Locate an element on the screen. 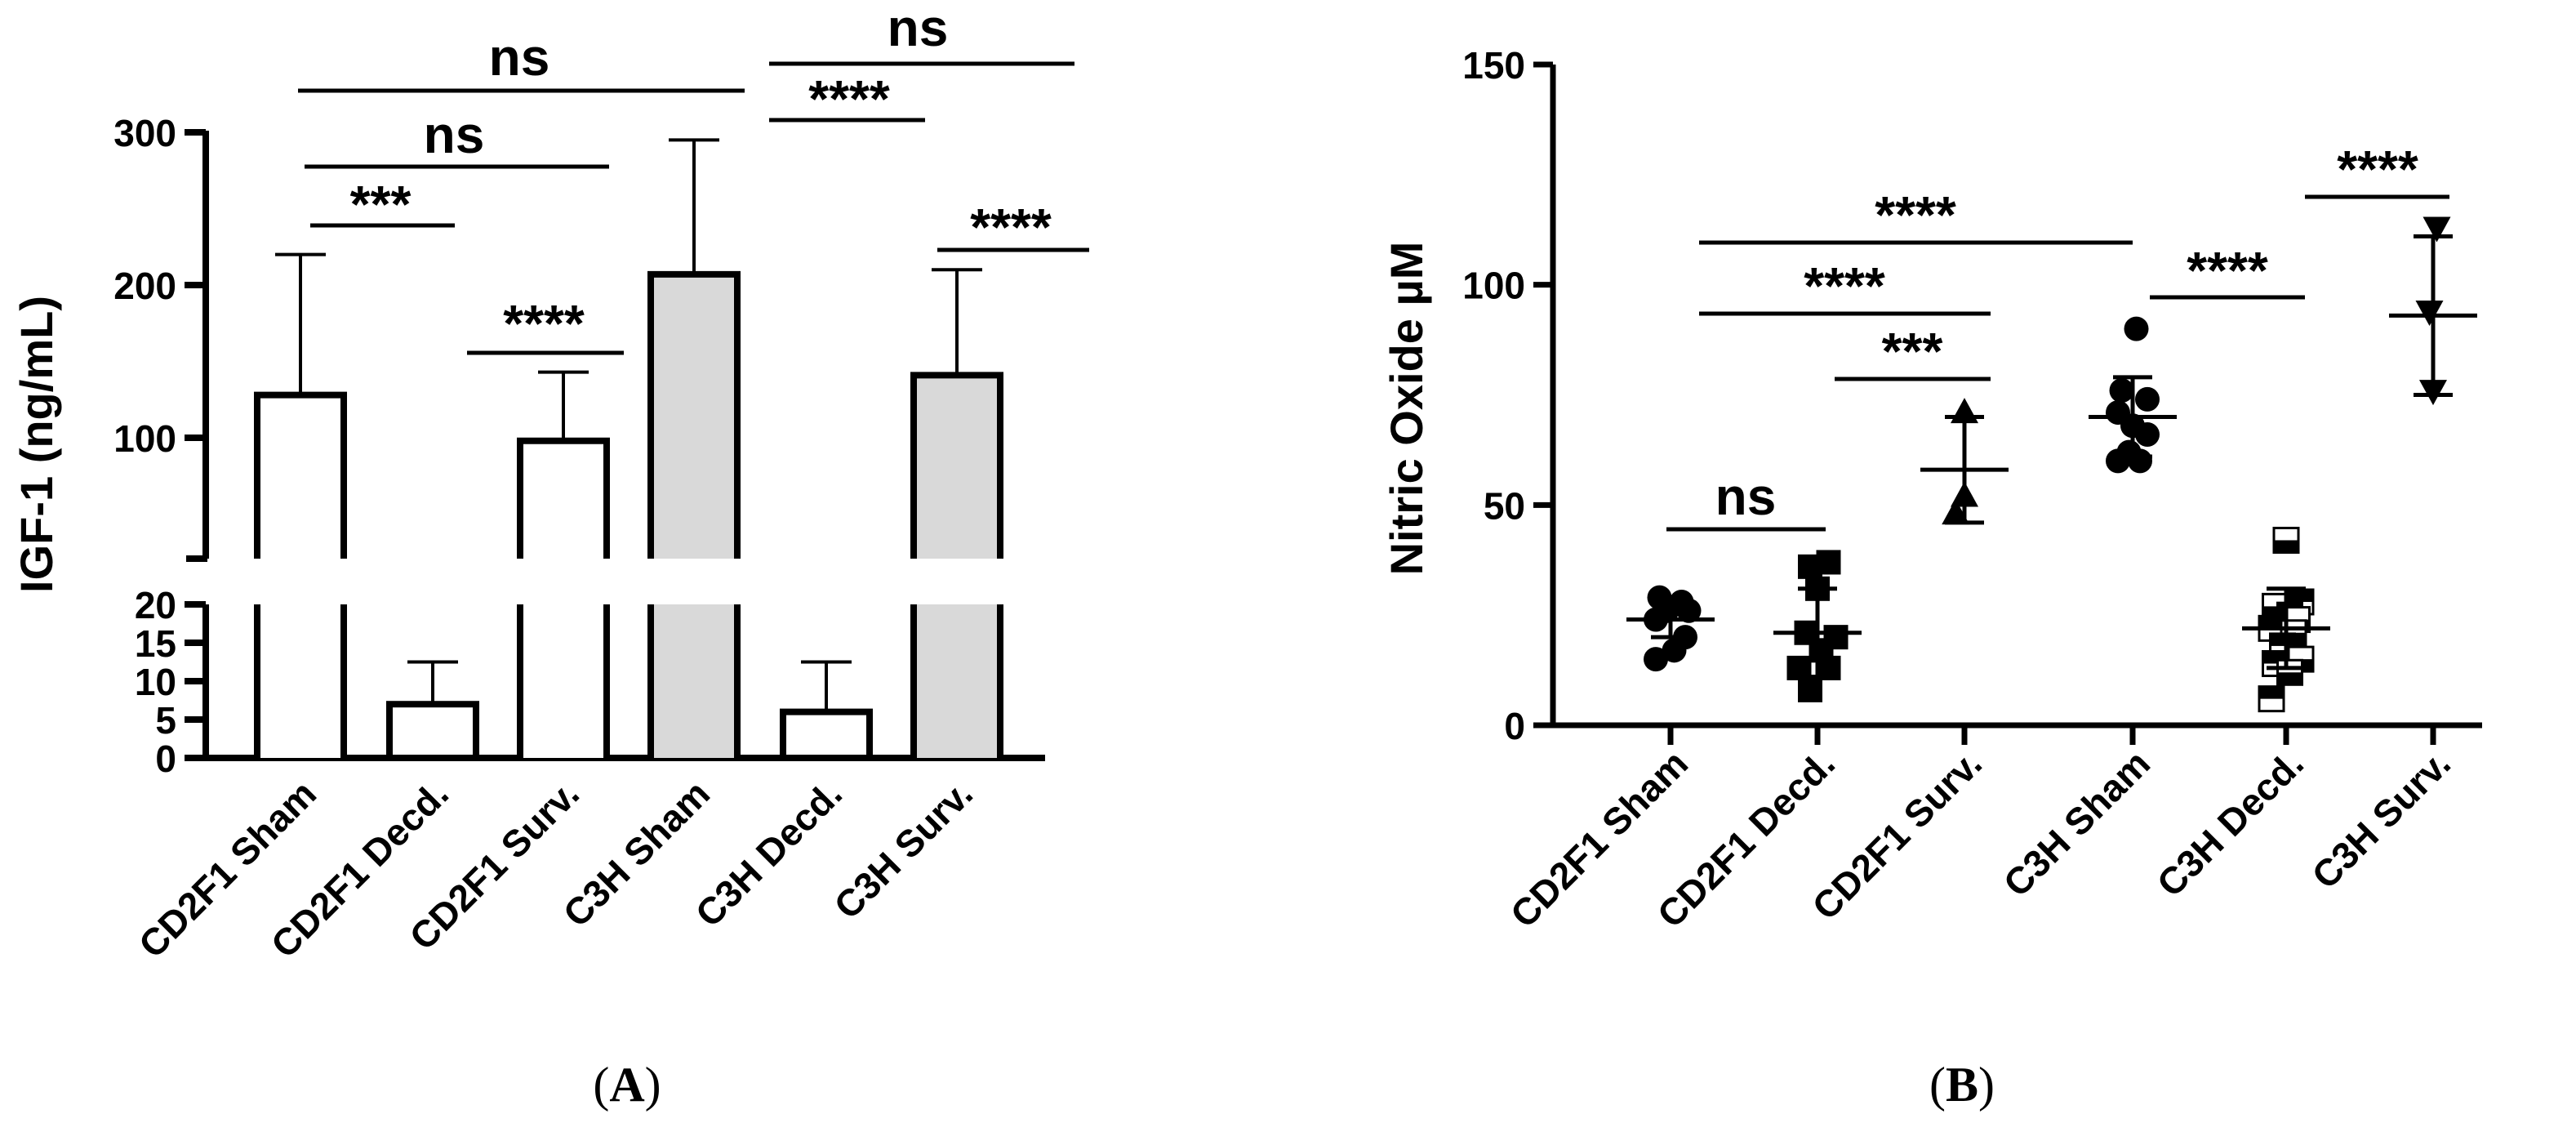 The width and height of the screenshot is (2576, 1132). y-tick-label-lower: 20 is located at coordinates (155, 605).